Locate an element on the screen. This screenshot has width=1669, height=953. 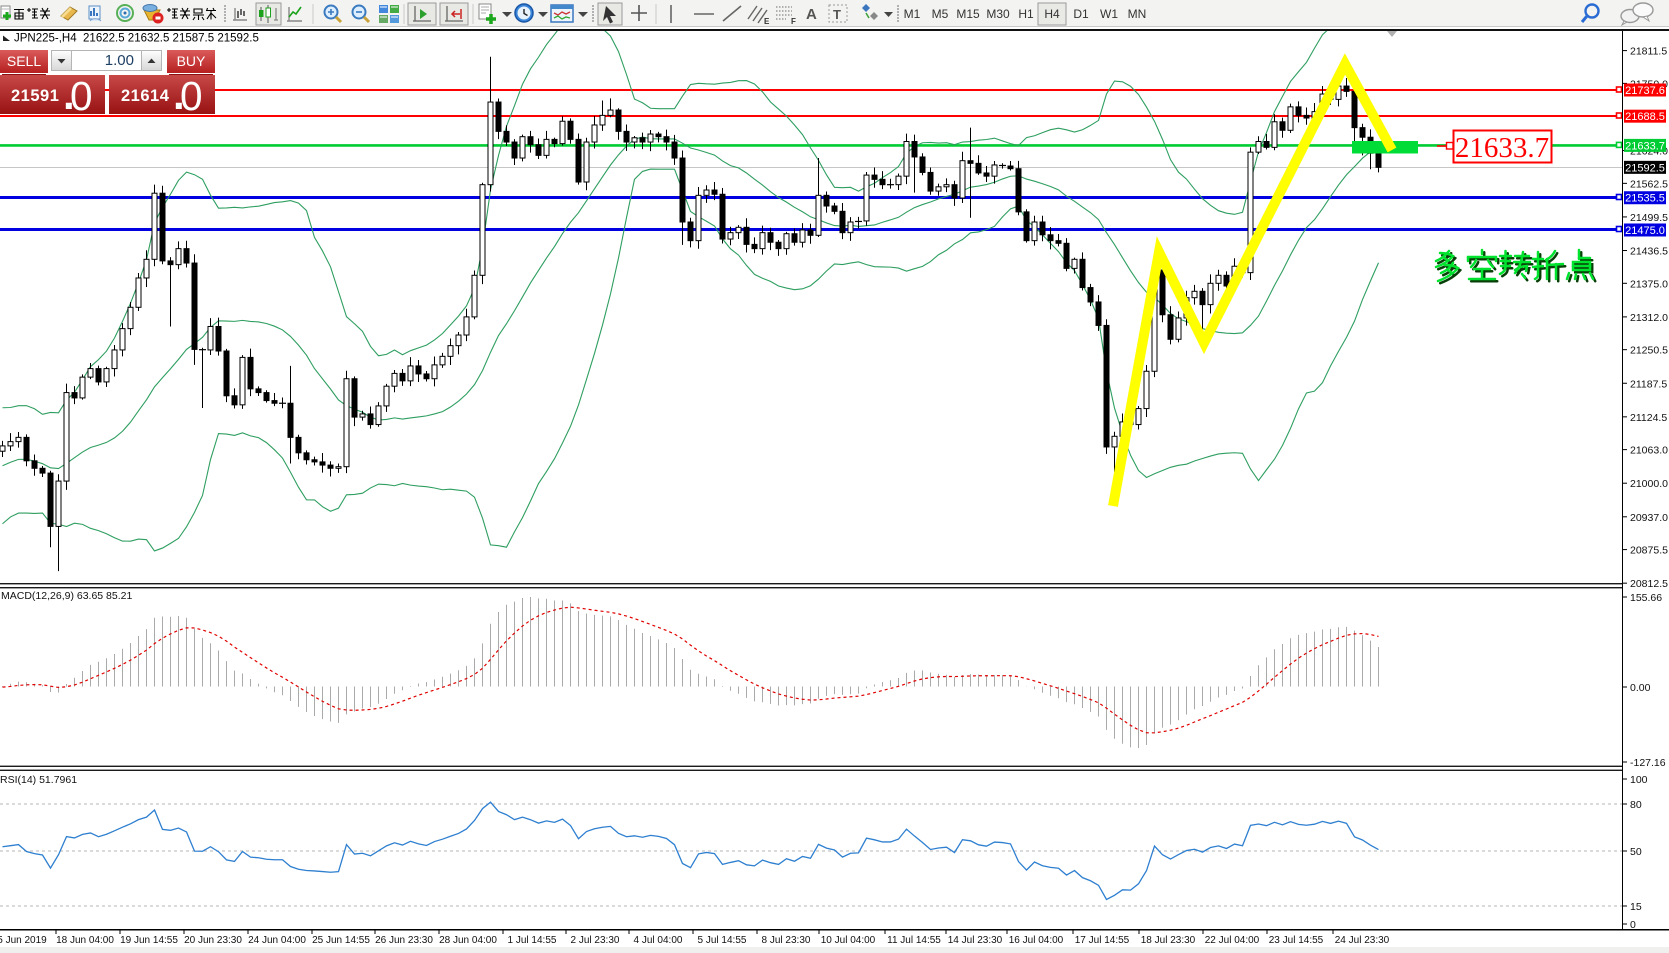
svg-text: 20812.5 is located at coordinates (1649, 584).